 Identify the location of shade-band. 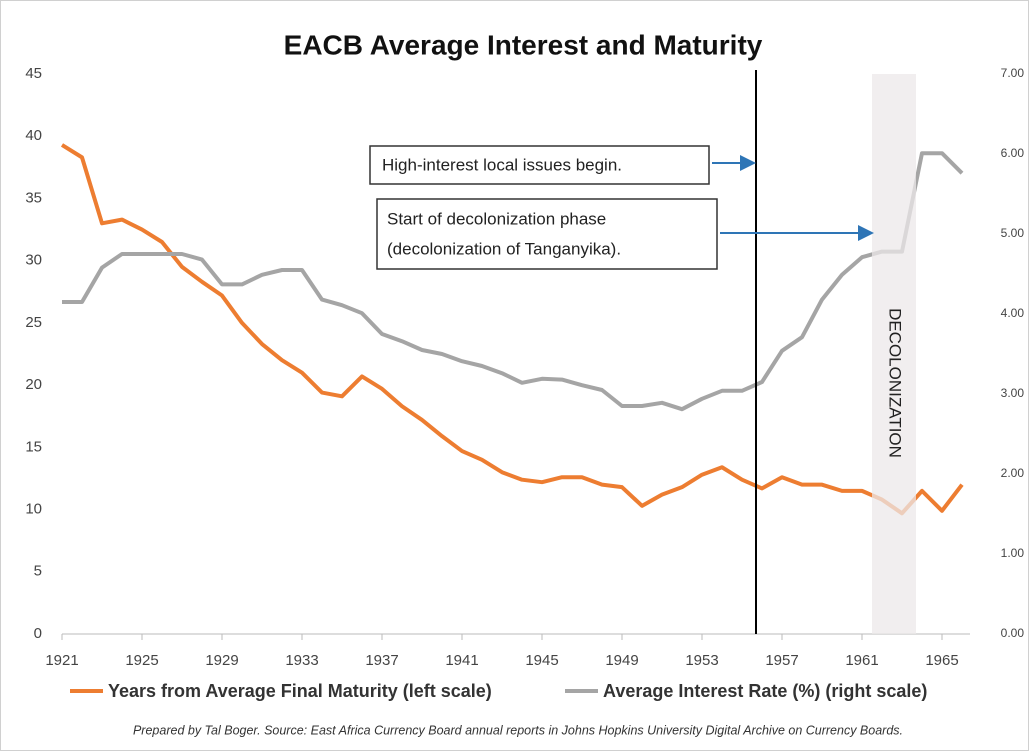
(894, 354).